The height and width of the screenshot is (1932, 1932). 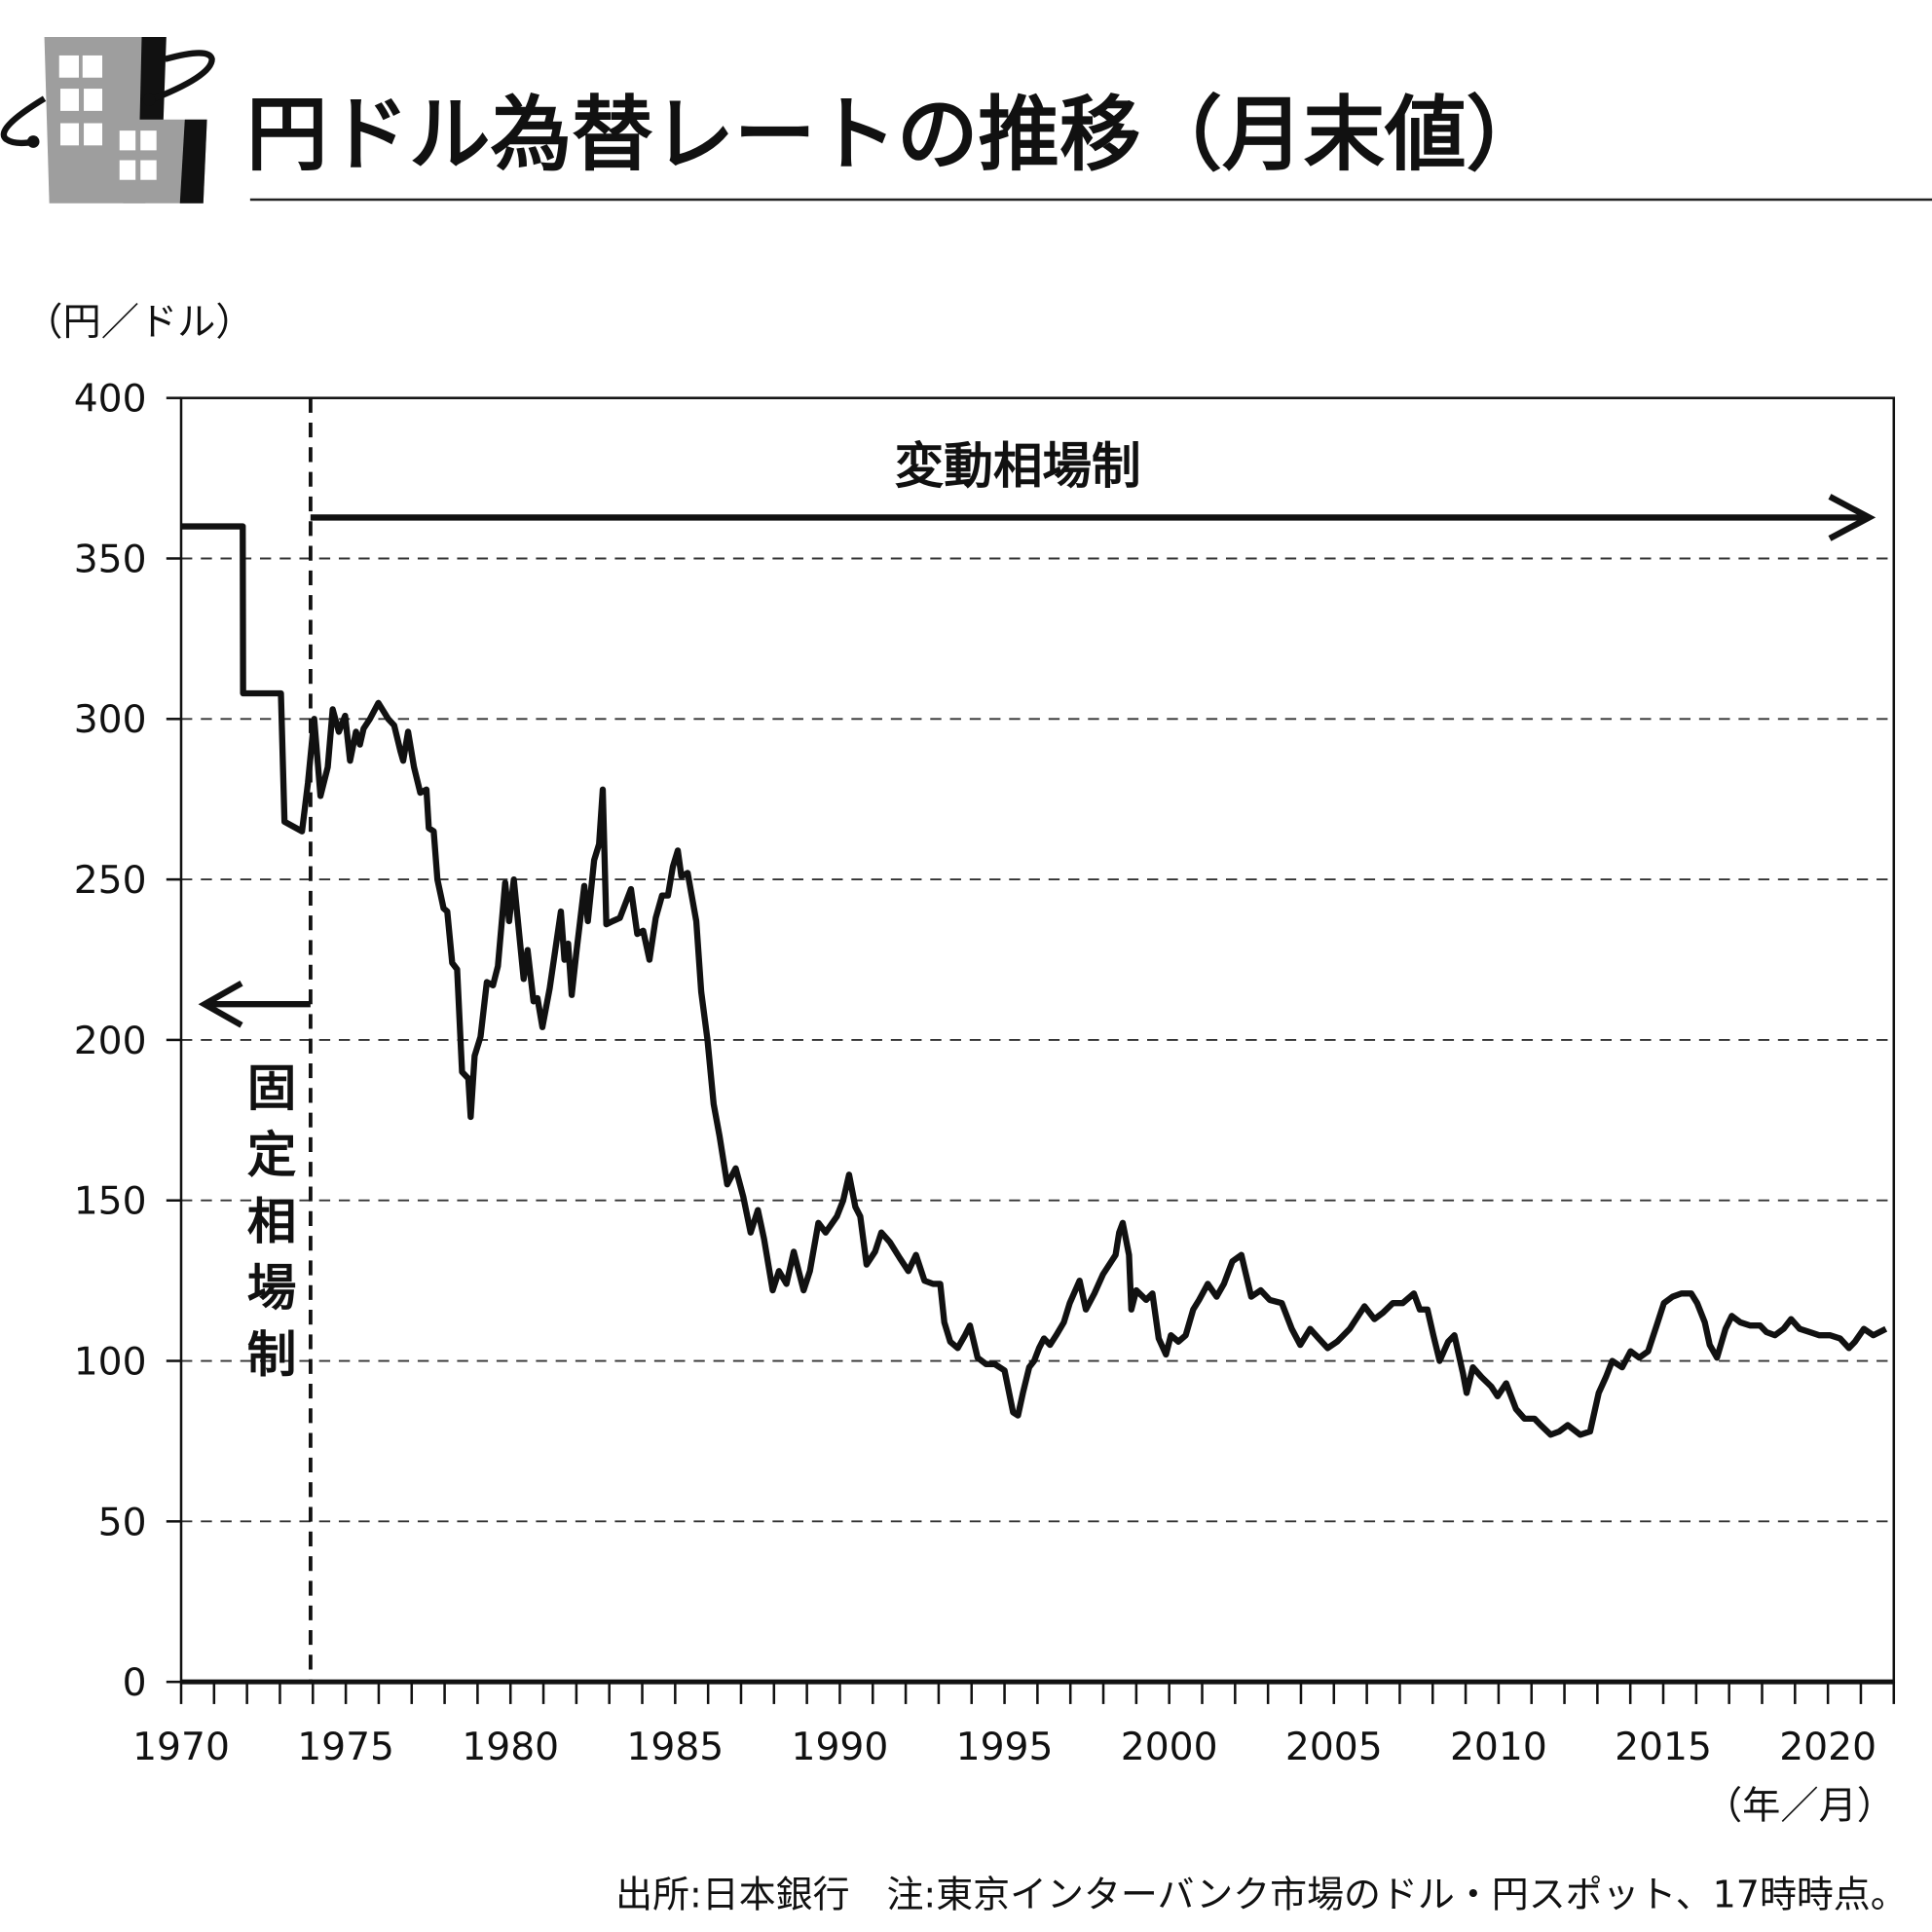 What do you see at coordinates (123, 1522) in the screenshot?
I see `y-tick-label: 50` at bounding box center [123, 1522].